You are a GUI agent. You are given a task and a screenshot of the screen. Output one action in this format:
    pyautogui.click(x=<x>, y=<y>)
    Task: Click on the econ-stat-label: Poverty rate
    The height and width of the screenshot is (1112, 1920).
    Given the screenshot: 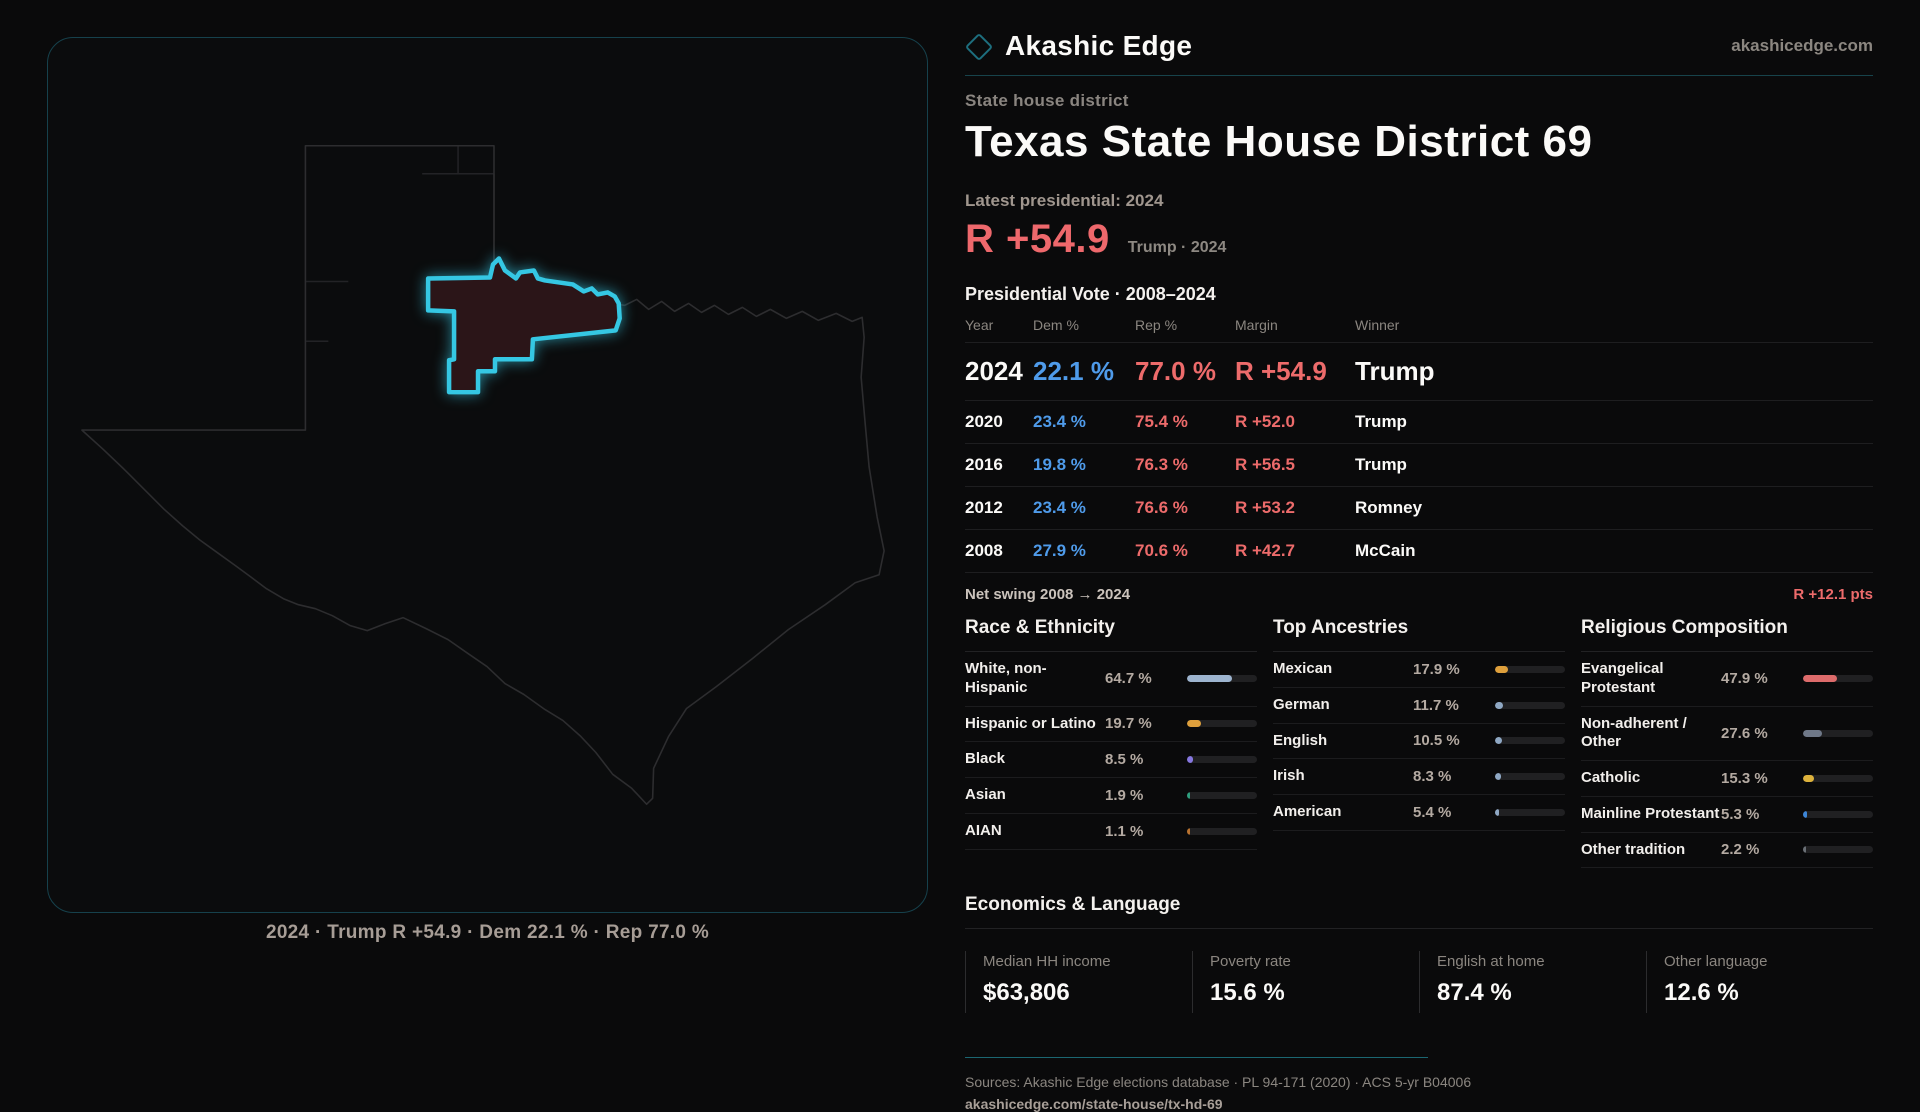 What is the action you would take?
    pyautogui.click(x=1250, y=962)
    